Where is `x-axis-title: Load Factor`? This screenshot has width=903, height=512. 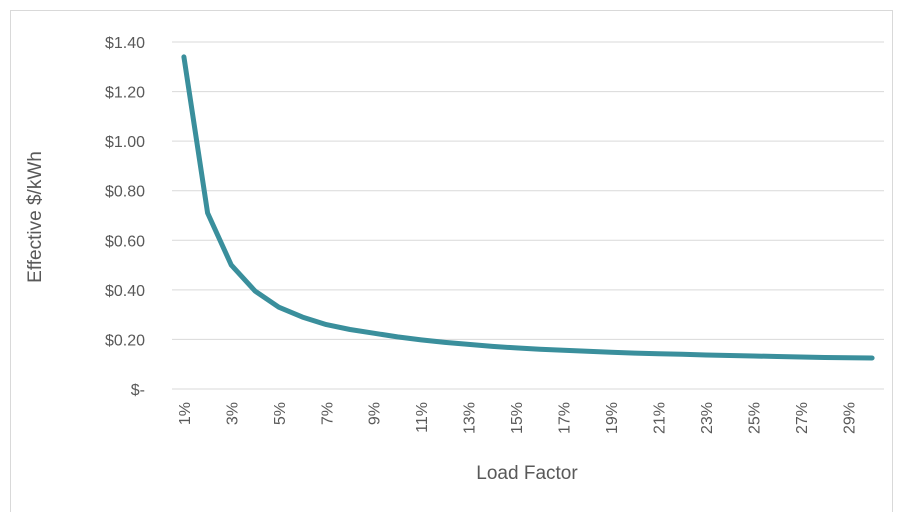
x-axis-title: Load Factor is located at coordinates (527, 473).